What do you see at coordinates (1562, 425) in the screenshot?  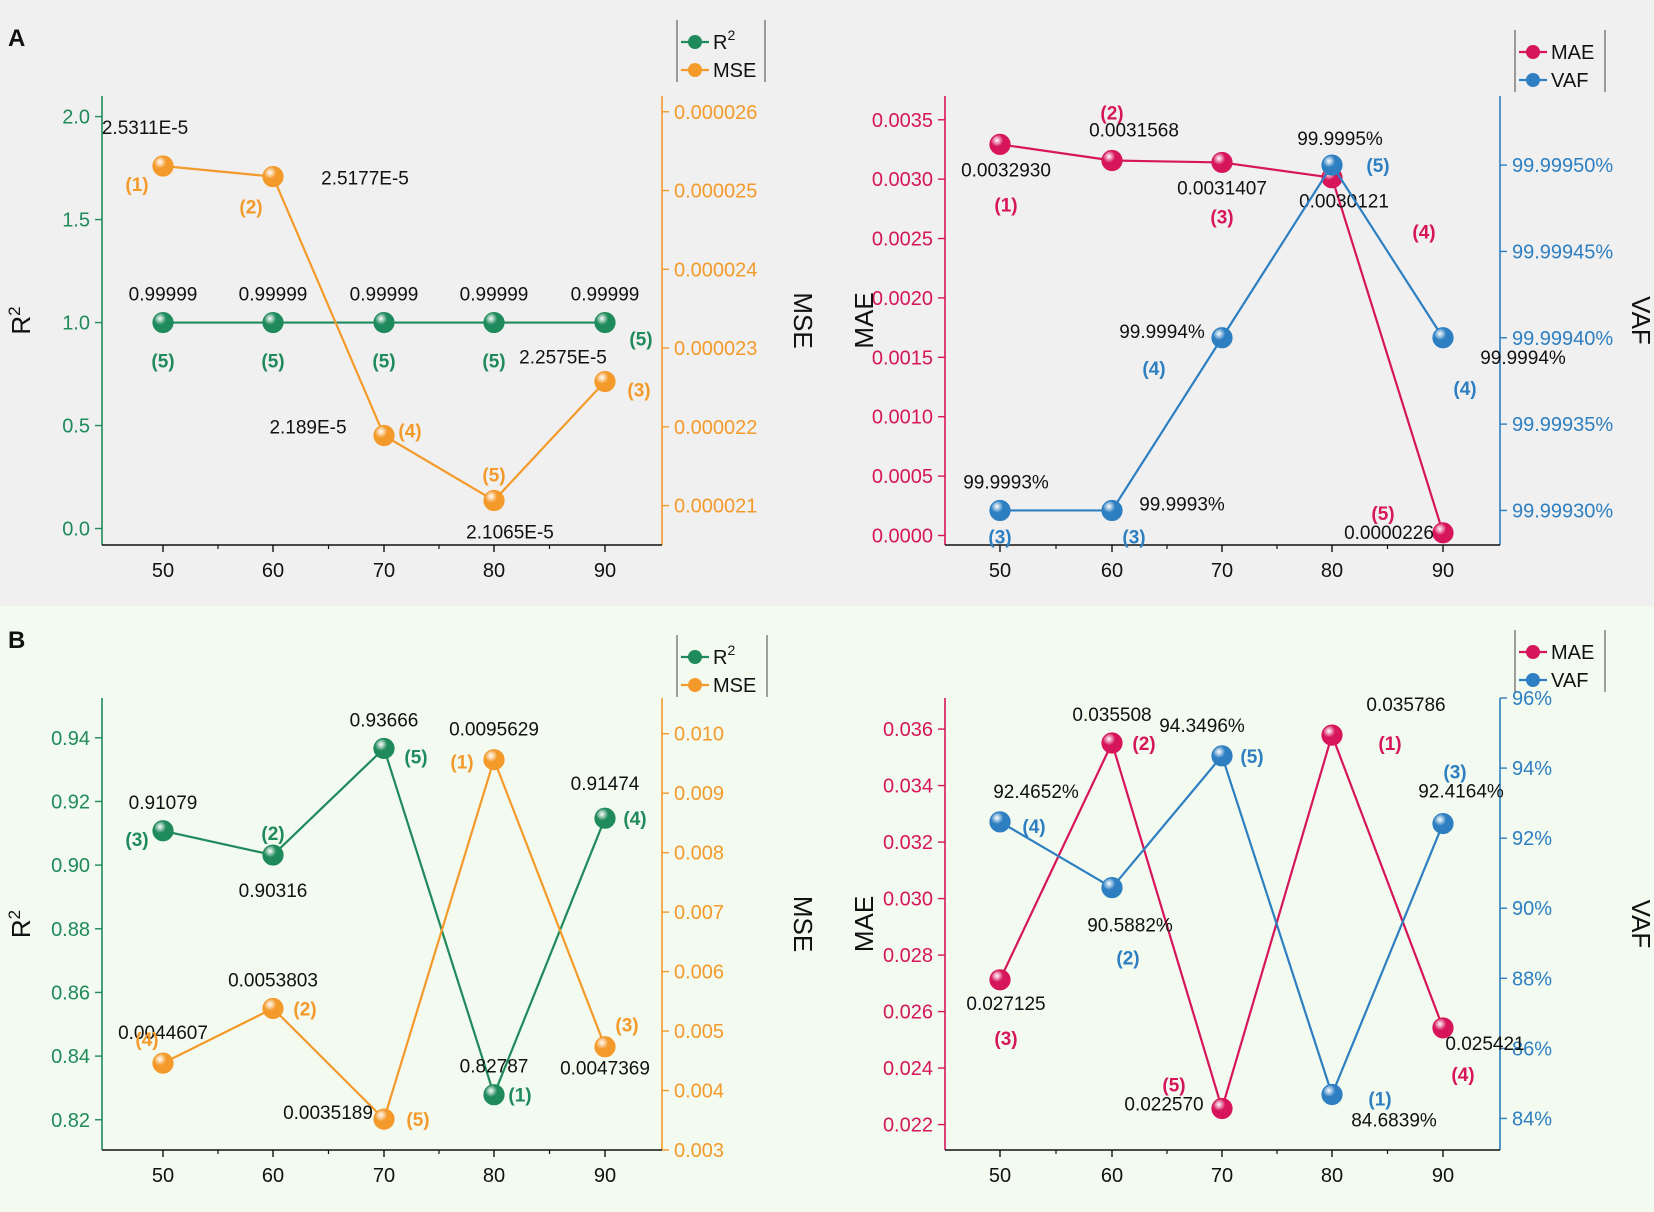 I see `right-tick-label: 99.99935%` at bounding box center [1562, 425].